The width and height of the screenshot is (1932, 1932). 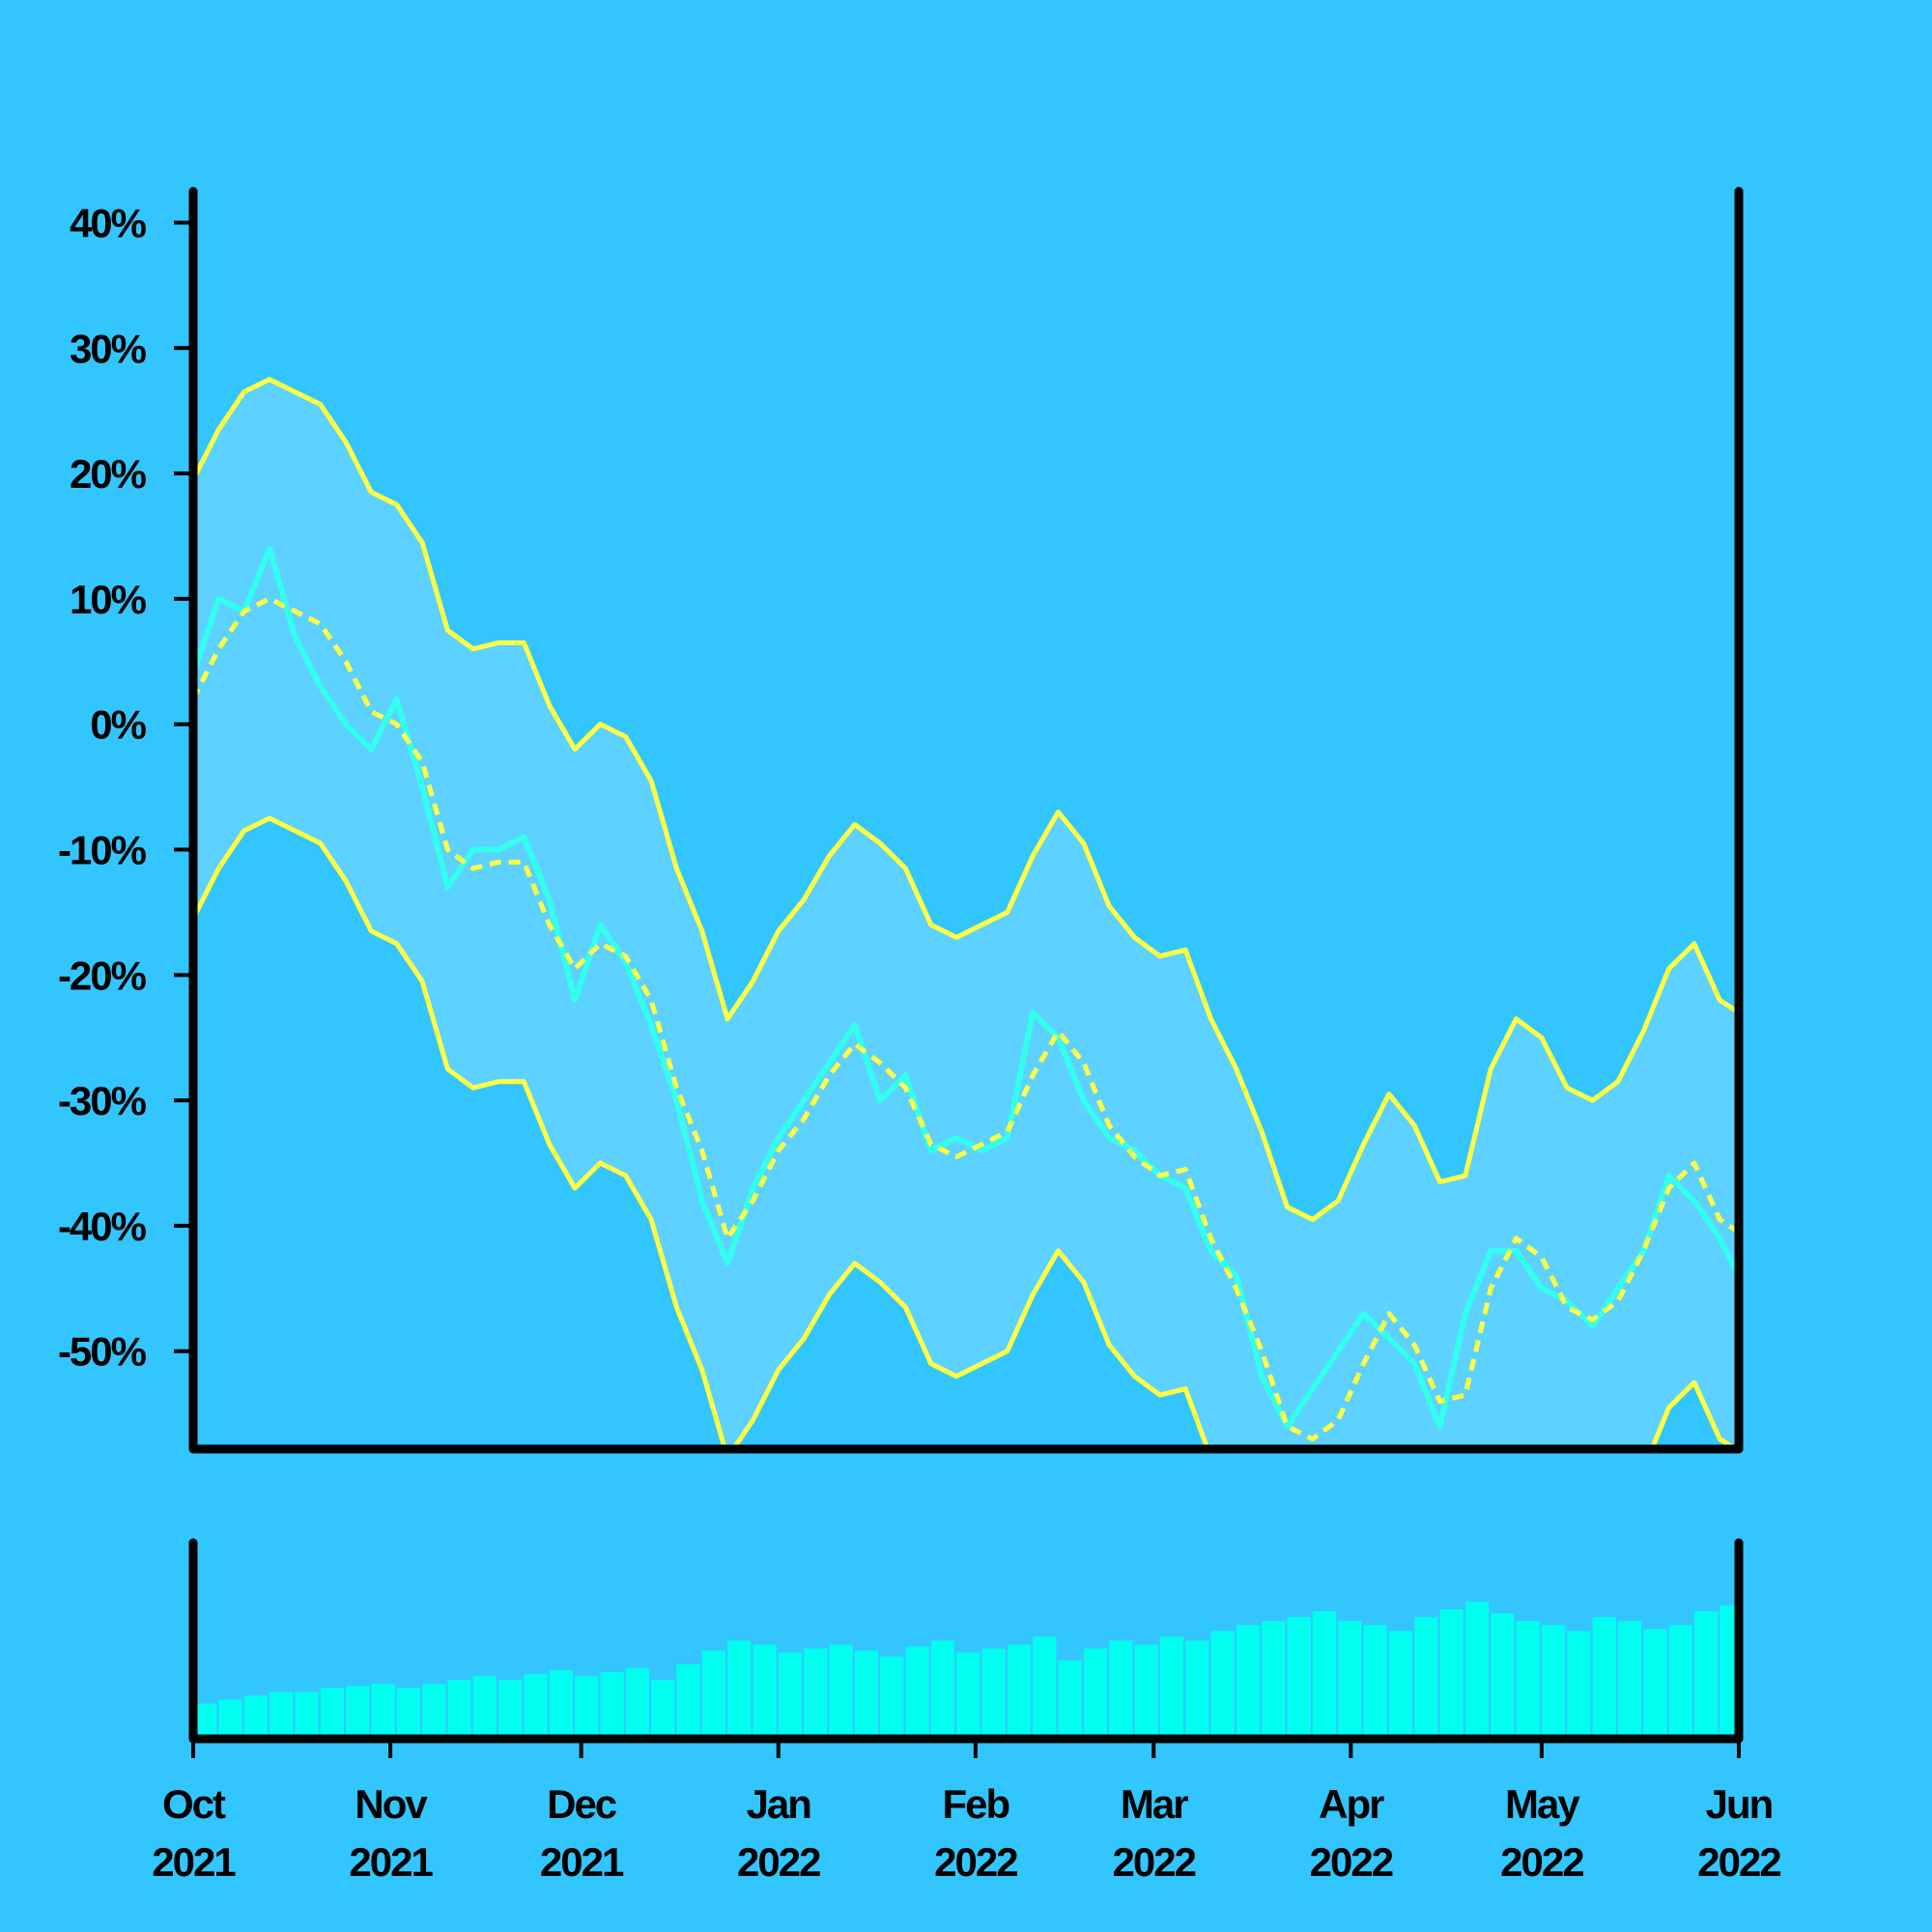 What do you see at coordinates (778, 1833) in the screenshot?
I see `x-tick-label: Jan 2022` at bounding box center [778, 1833].